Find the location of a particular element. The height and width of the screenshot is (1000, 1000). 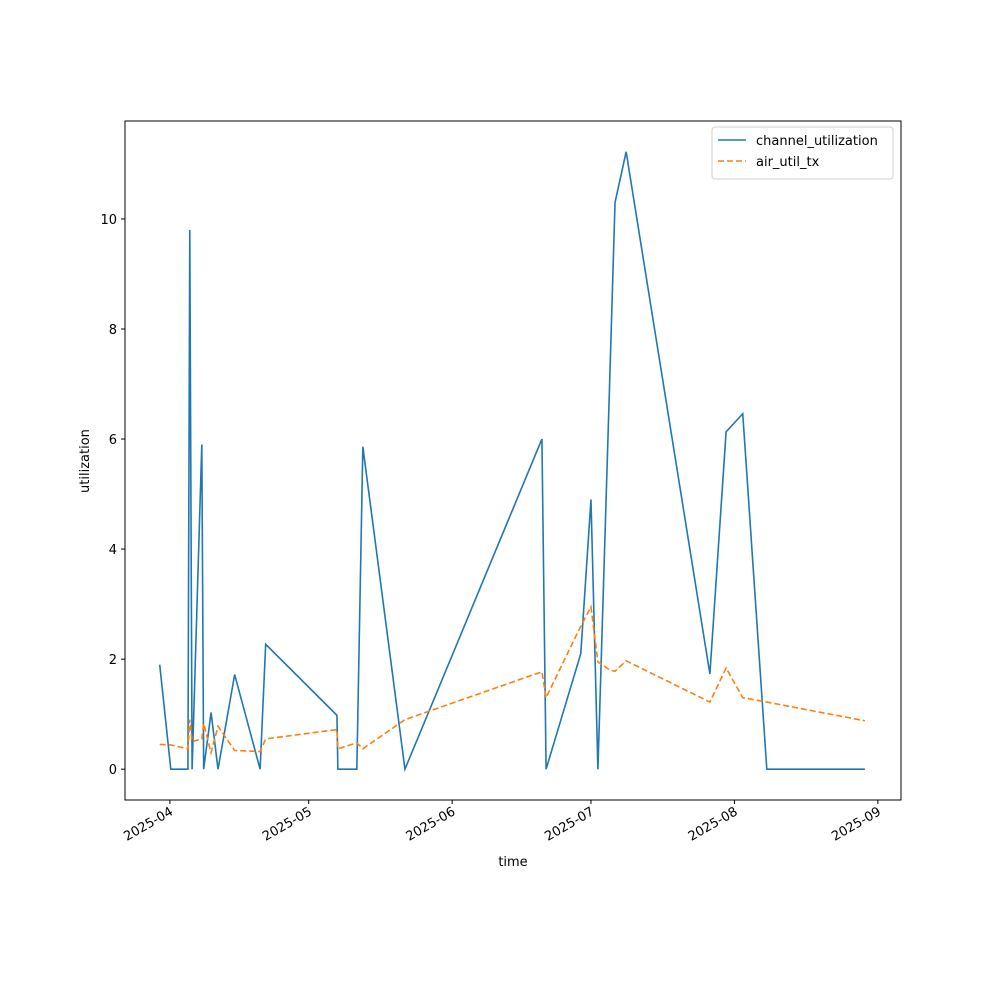

y-tick-label: 8 is located at coordinates (113, 330).